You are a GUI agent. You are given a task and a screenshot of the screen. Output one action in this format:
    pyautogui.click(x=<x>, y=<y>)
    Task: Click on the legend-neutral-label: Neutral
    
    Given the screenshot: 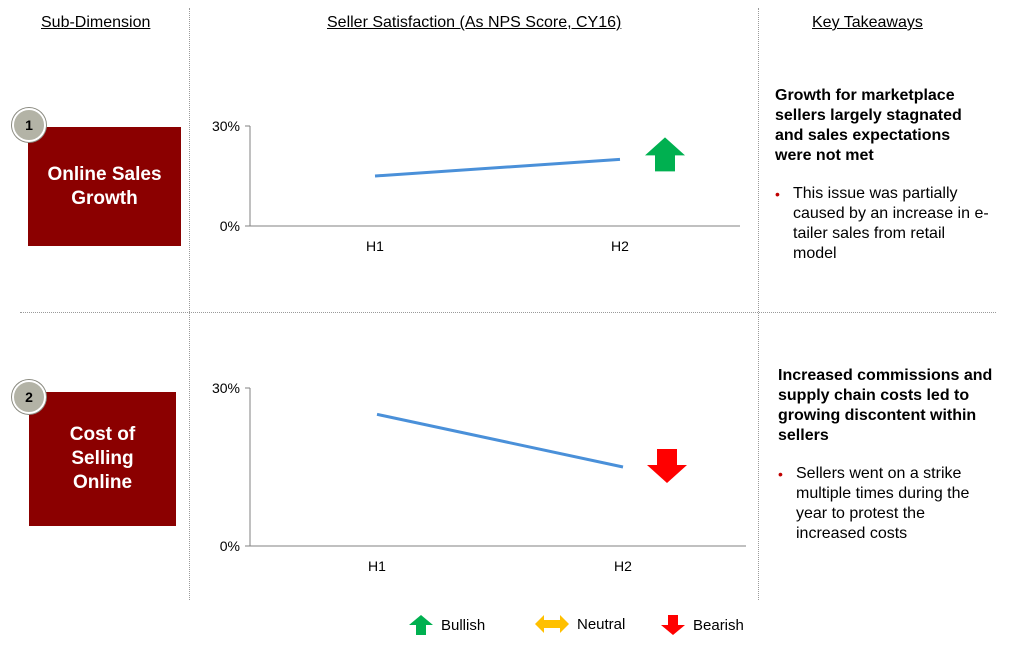 What is the action you would take?
    pyautogui.click(x=601, y=624)
    